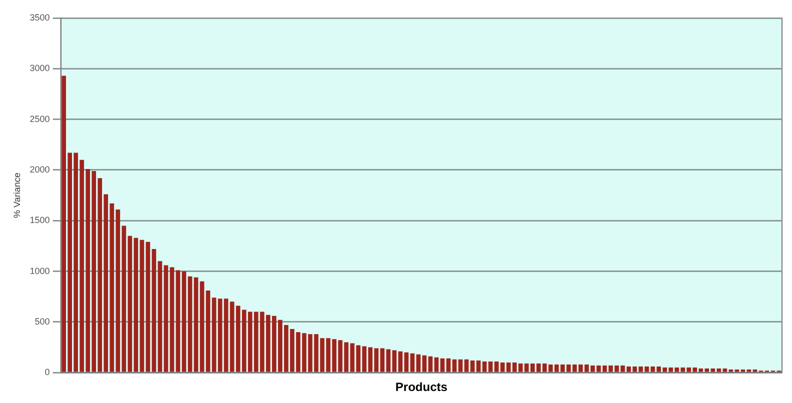 The height and width of the screenshot is (403, 792). I want to click on y-tick-label: 1000, so click(40, 271).